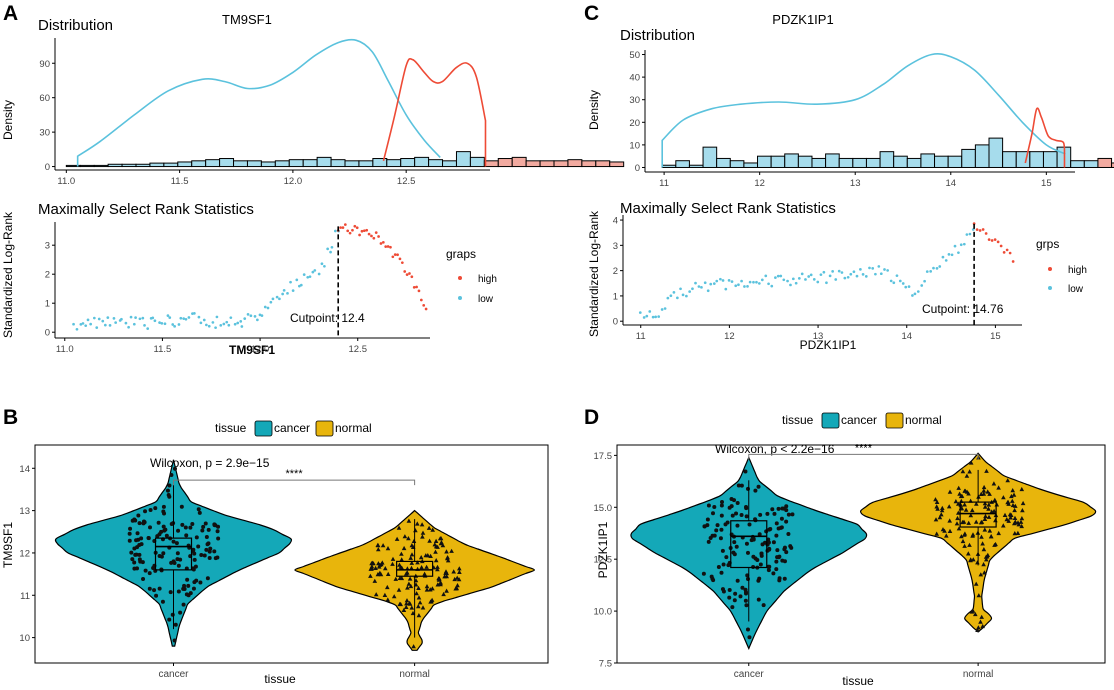 The height and width of the screenshot is (690, 1114). I want to click on b-violin-ytick-label: 14, so click(24, 469).